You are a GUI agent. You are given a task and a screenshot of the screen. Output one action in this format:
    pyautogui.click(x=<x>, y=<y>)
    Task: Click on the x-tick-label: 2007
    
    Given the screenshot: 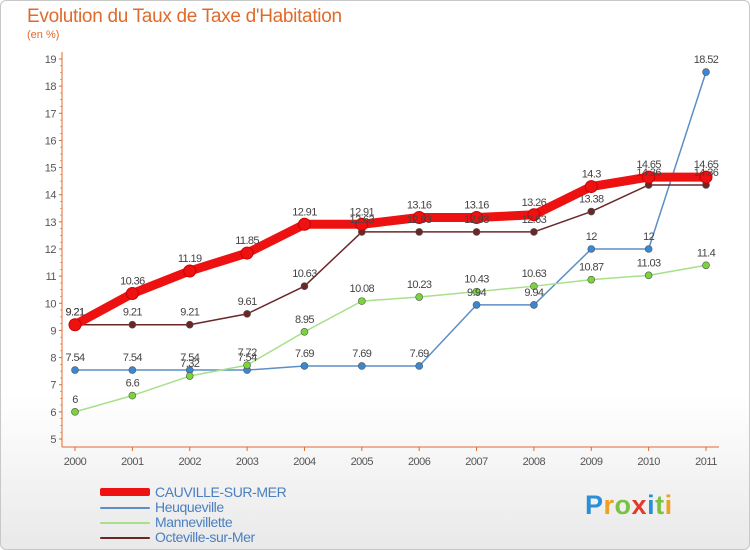 What is the action you would take?
    pyautogui.click(x=476, y=462)
    